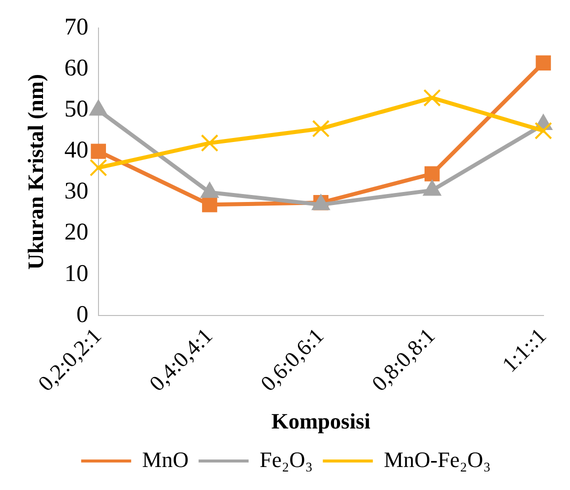  Describe the element at coordinates (35, 172) in the screenshot. I see `y-axis-title: Ukuran Kristal (nm)` at that location.